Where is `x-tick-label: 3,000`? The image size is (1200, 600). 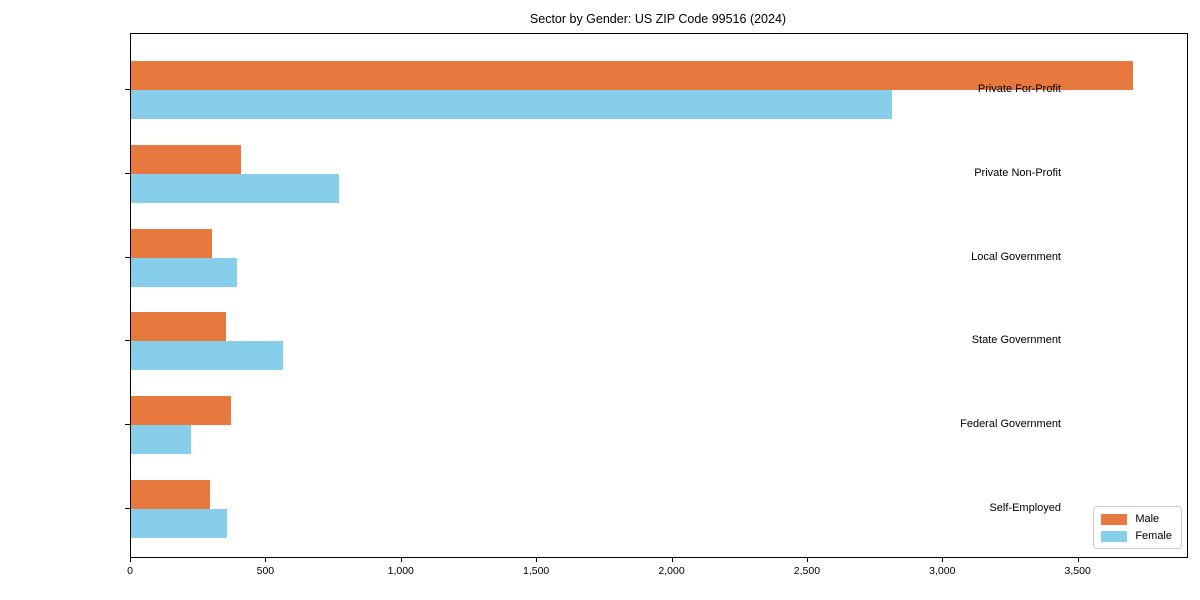 x-tick-label: 3,000 is located at coordinates (942, 571).